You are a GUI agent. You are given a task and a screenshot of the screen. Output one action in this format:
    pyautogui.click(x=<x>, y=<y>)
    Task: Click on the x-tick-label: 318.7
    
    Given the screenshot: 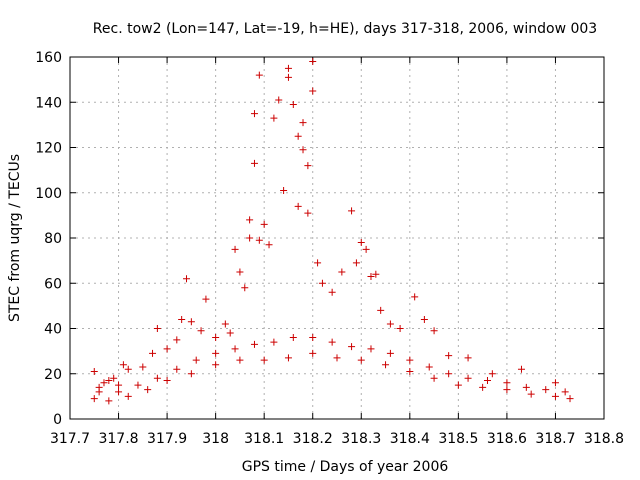 What is the action you would take?
    pyautogui.click(x=555, y=439)
    